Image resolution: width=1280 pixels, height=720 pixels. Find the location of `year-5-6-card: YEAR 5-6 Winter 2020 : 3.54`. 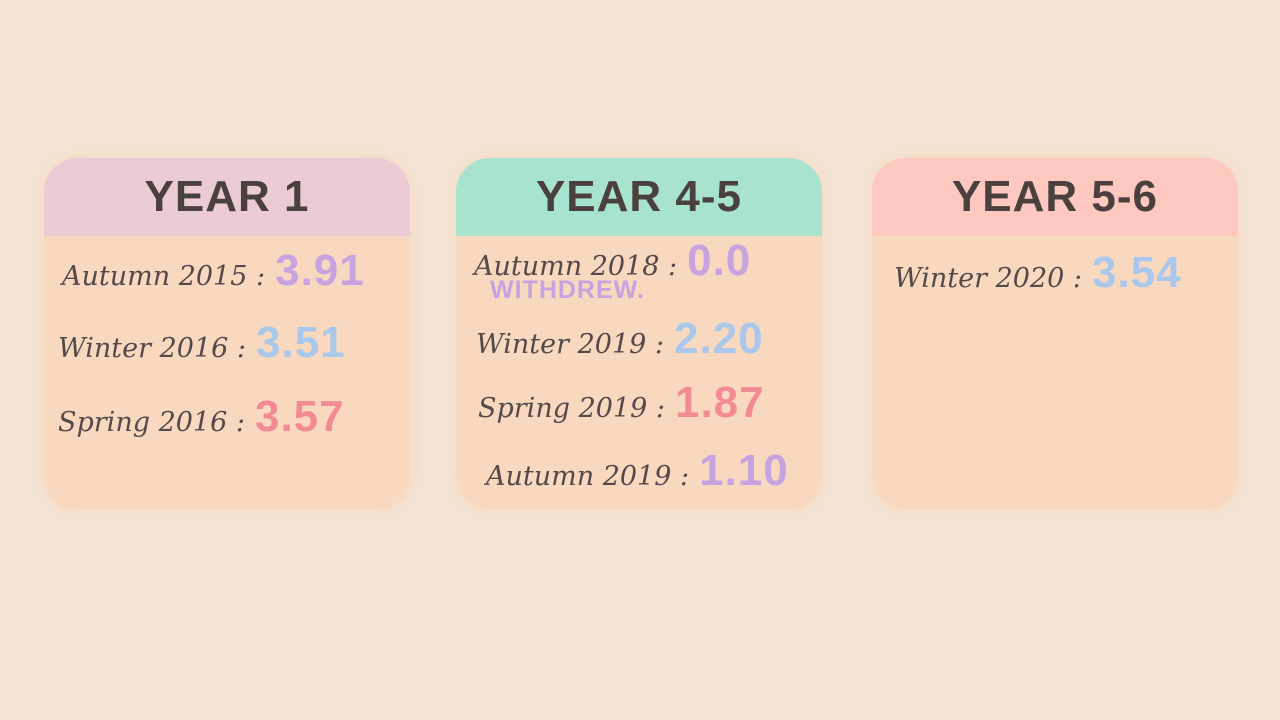

year-5-6-card: YEAR 5-6 Winter 2020 : 3.54 is located at coordinates (1055, 334).